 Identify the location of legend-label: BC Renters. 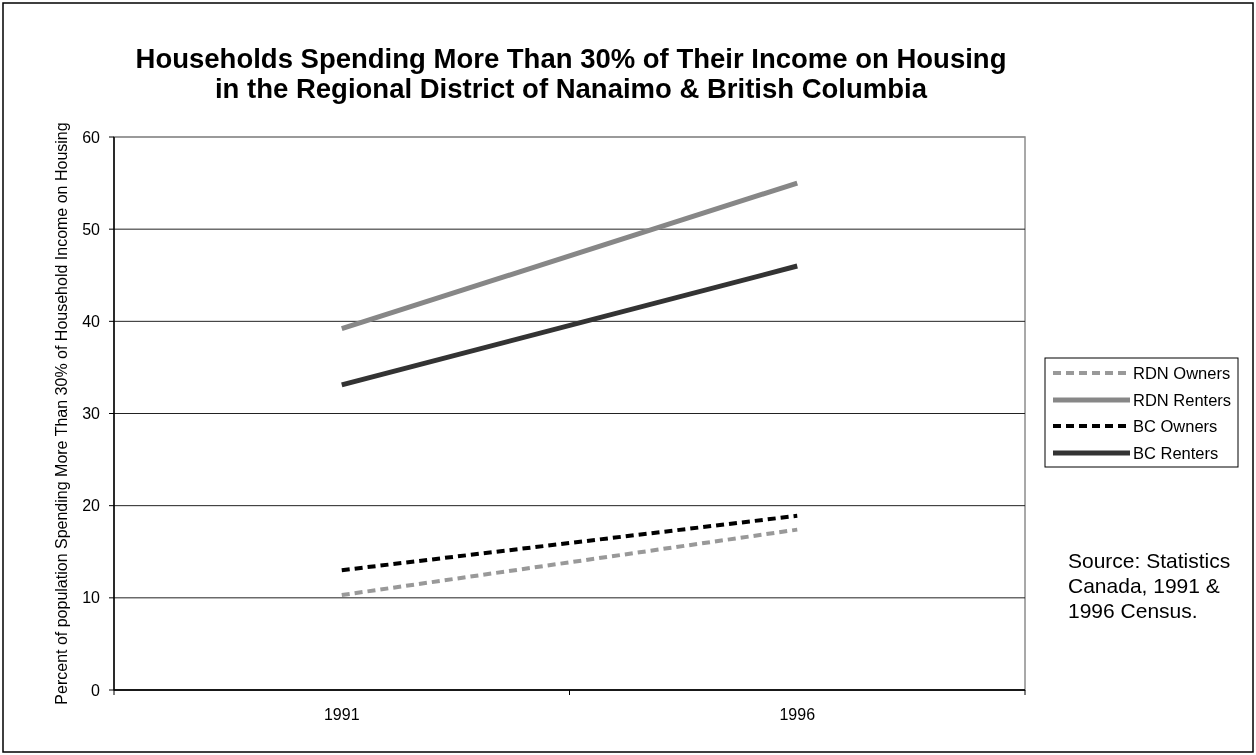
(1176, 452).